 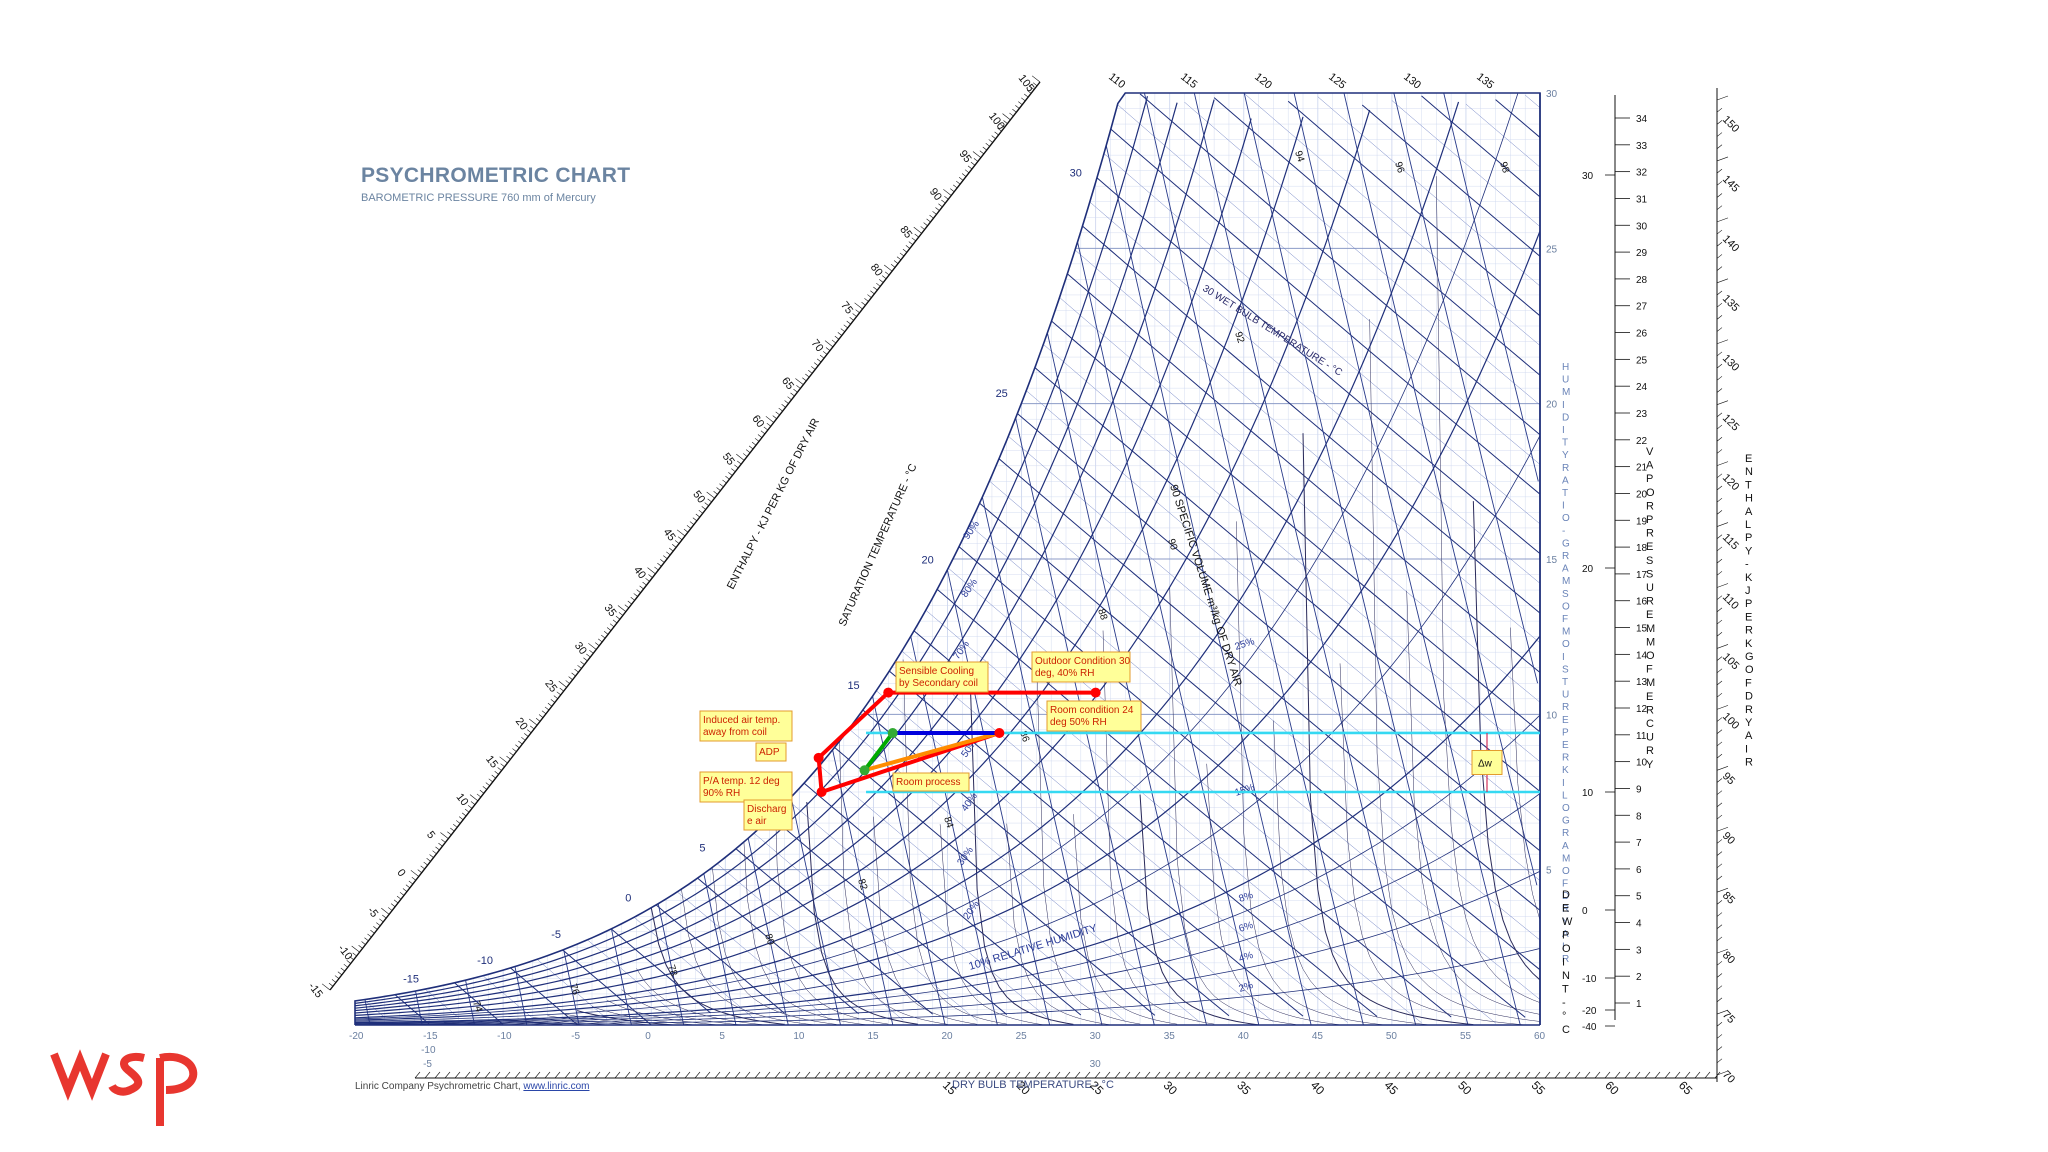 I want to click on chart-subtitle: BAROMETRIC PRESSURE 760 mm of Mercury, so click(x=478, y=198).